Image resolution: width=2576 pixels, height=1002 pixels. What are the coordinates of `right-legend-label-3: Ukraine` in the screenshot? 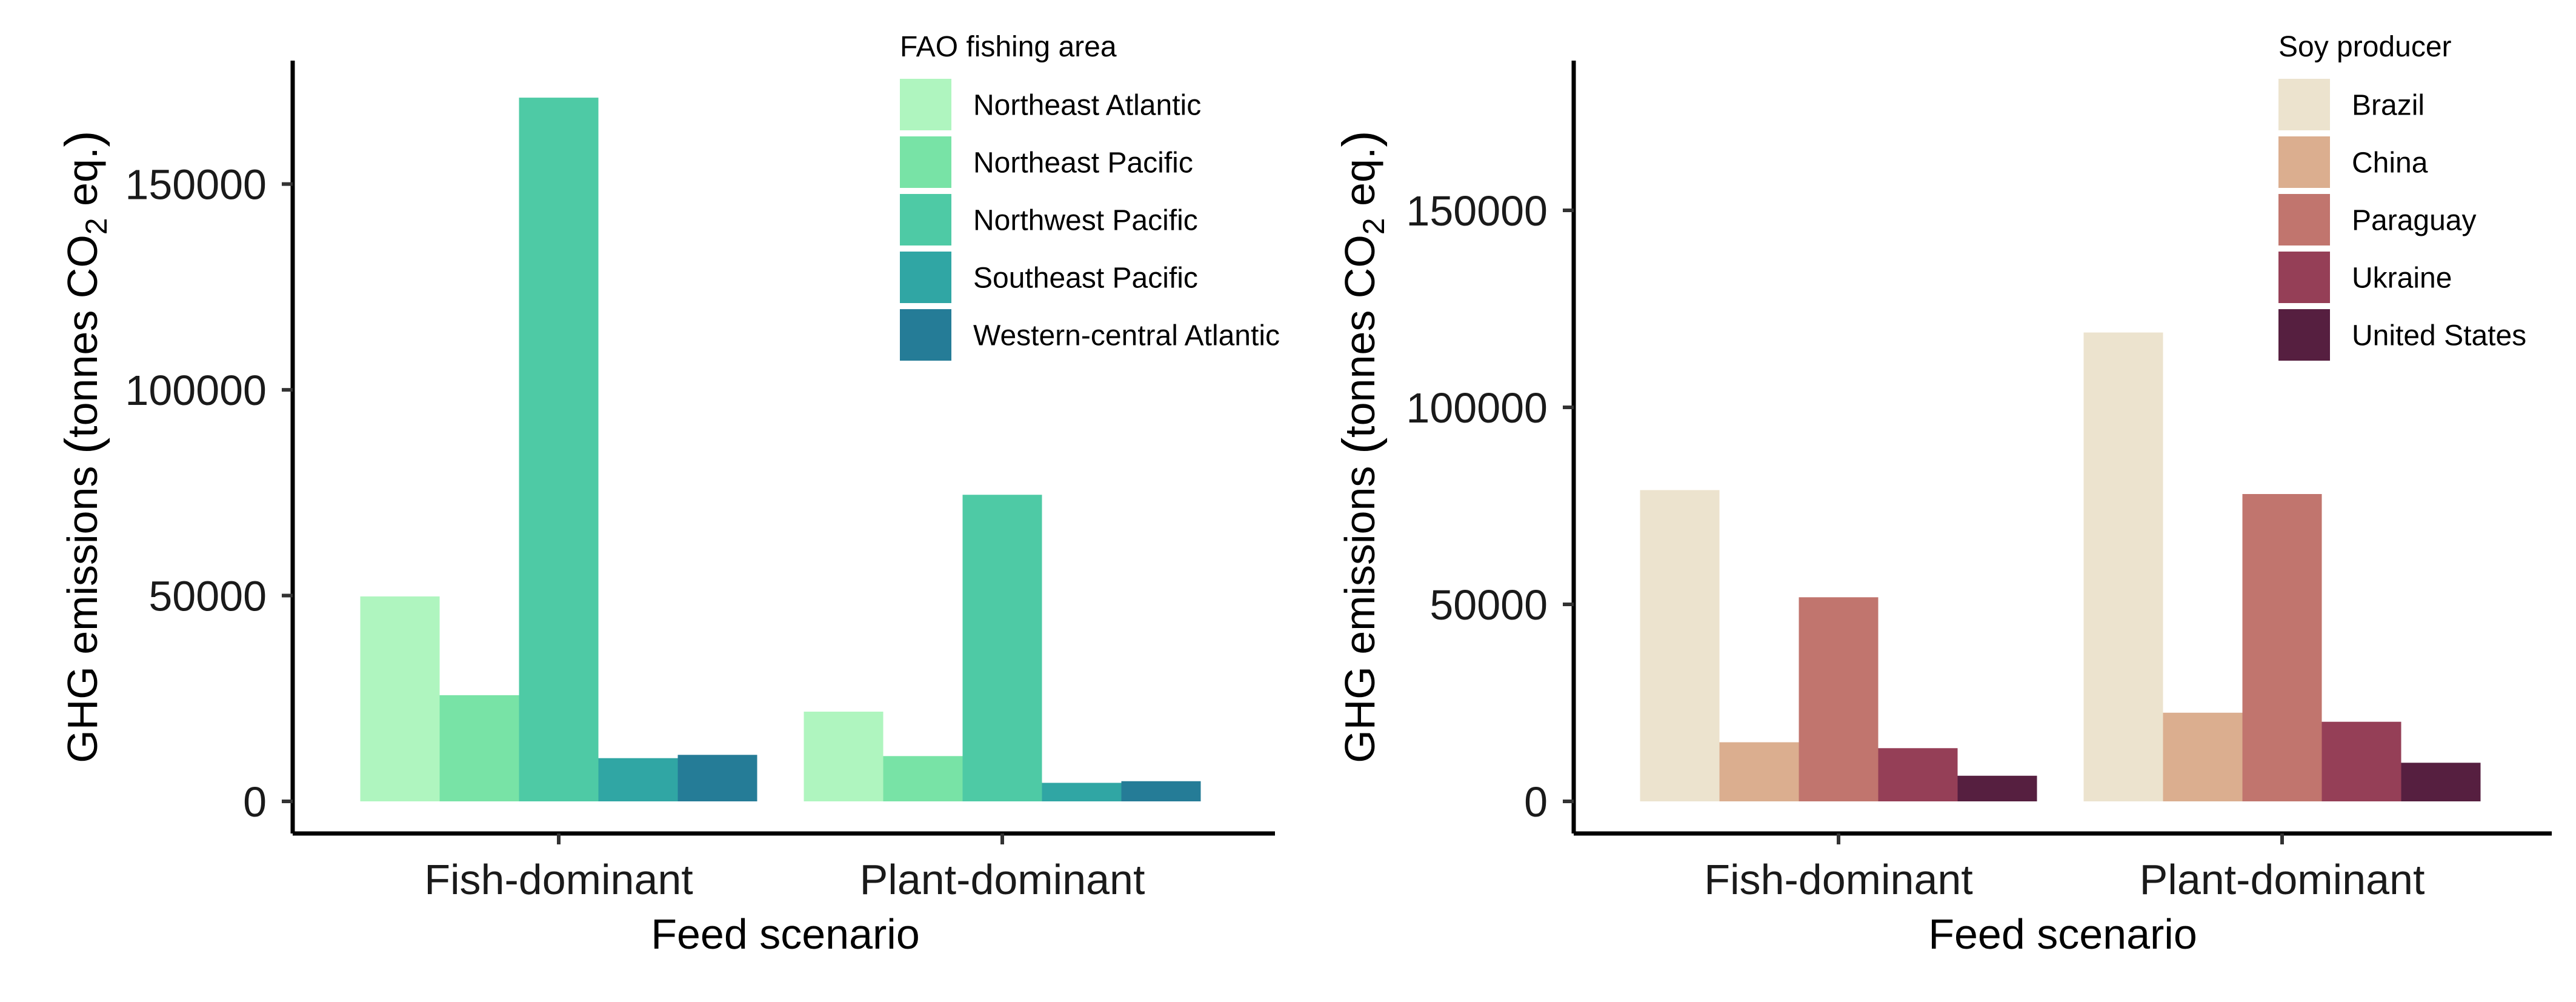 It's located at (2402, 278).